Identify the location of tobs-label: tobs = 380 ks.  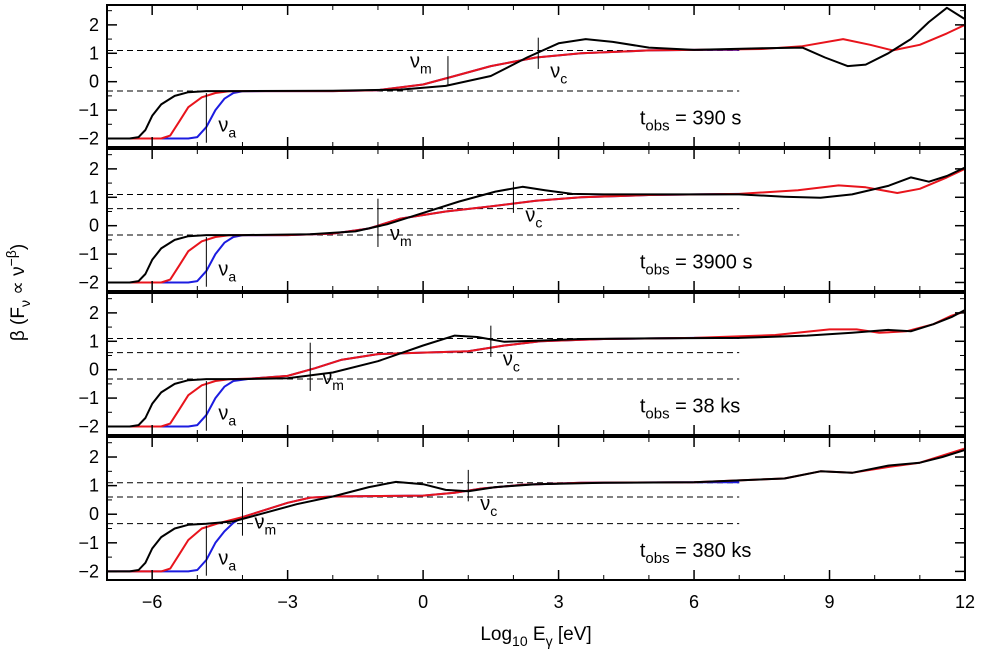
(695, 553).